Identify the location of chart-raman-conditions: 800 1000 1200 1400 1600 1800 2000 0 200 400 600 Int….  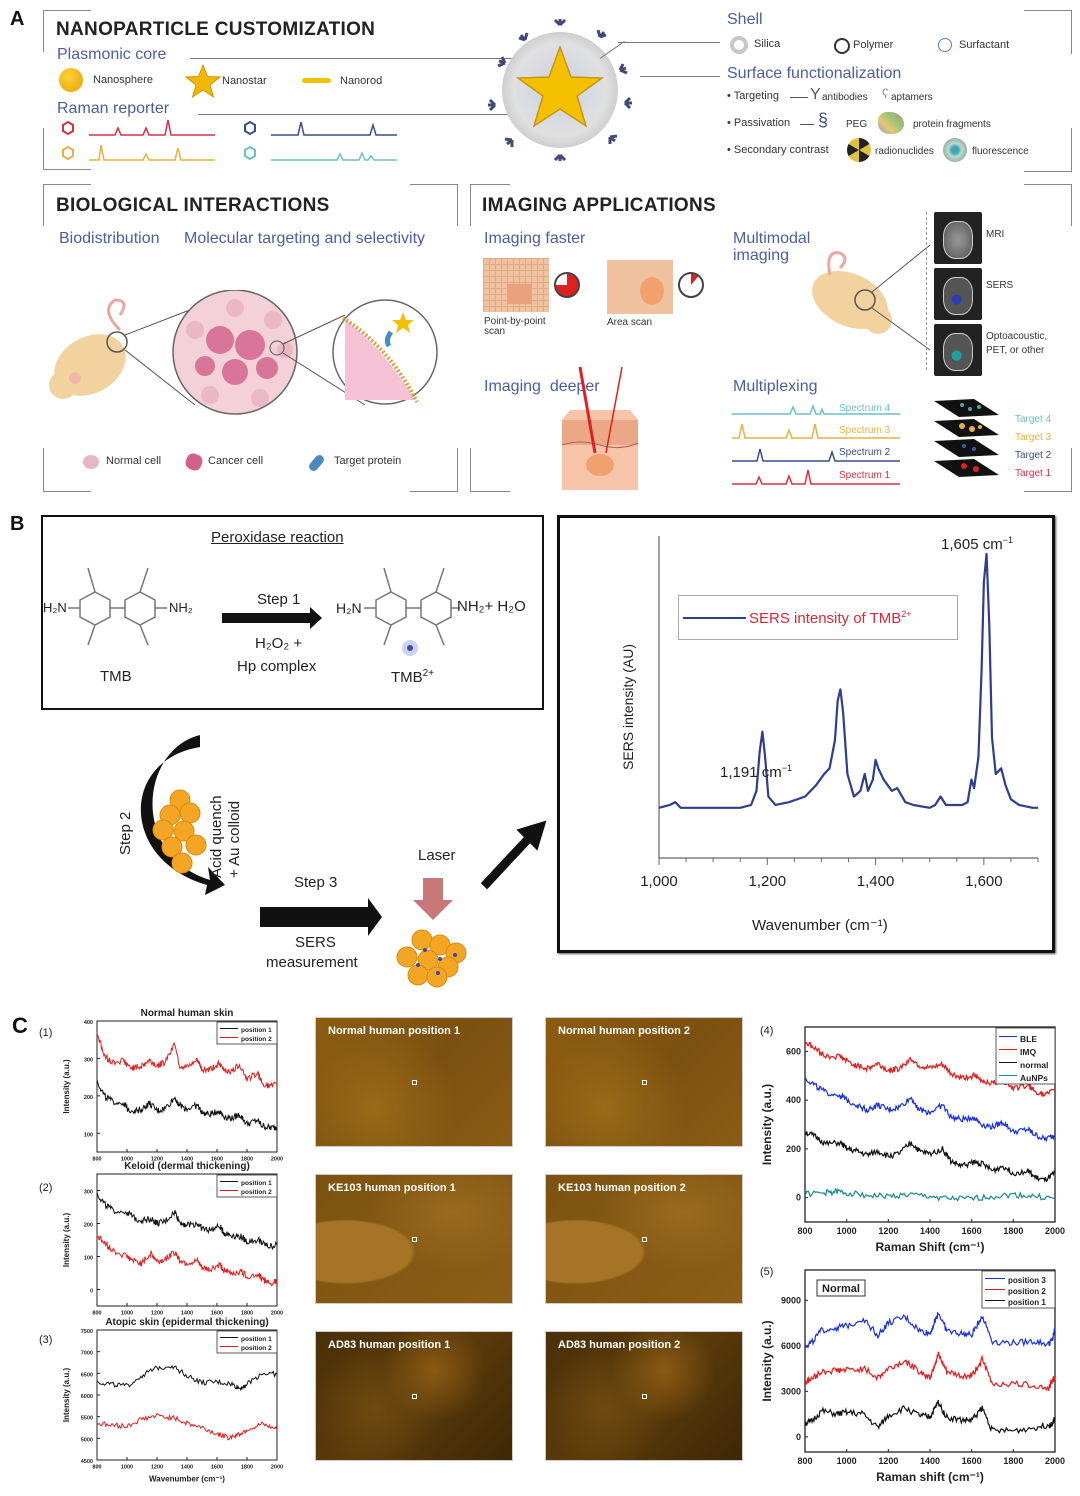
(912, 1140).